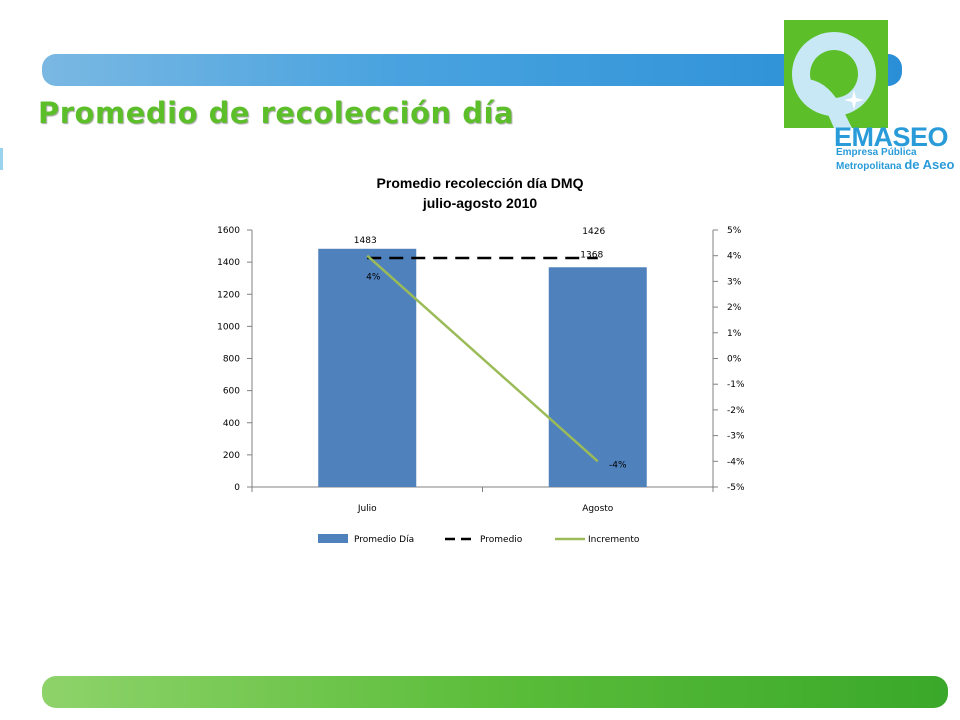 The width and height of the screenshot is (960, 720). Describe the element at coordinates (734, 360) in the screenshot. I see `secondary-tick-label: 0%` at that location.